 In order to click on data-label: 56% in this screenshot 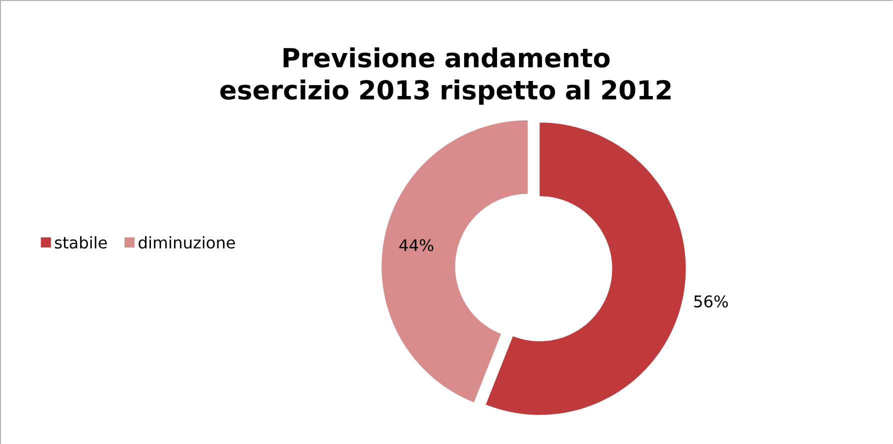, I will do `click(711, 301)`.